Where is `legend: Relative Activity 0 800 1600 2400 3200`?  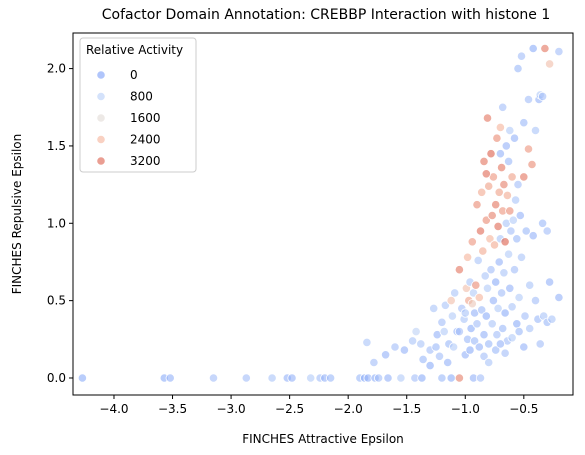
legend: Relative Activity 0 800 1600 2400 3200 is located at coordinates (138, 105).